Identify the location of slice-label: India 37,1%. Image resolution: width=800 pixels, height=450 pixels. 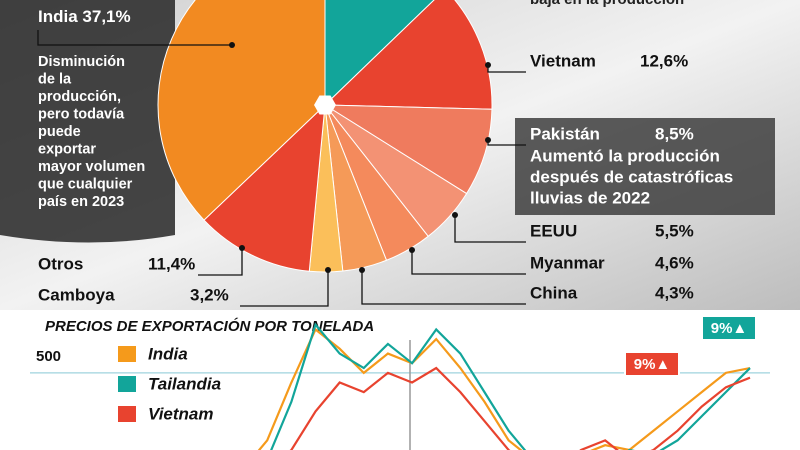
(84, 16).